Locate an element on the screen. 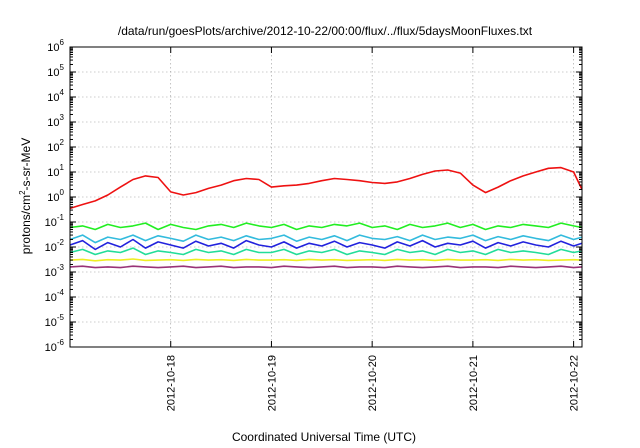  y-tick-label: 10² is located at coordinates (55, 146).